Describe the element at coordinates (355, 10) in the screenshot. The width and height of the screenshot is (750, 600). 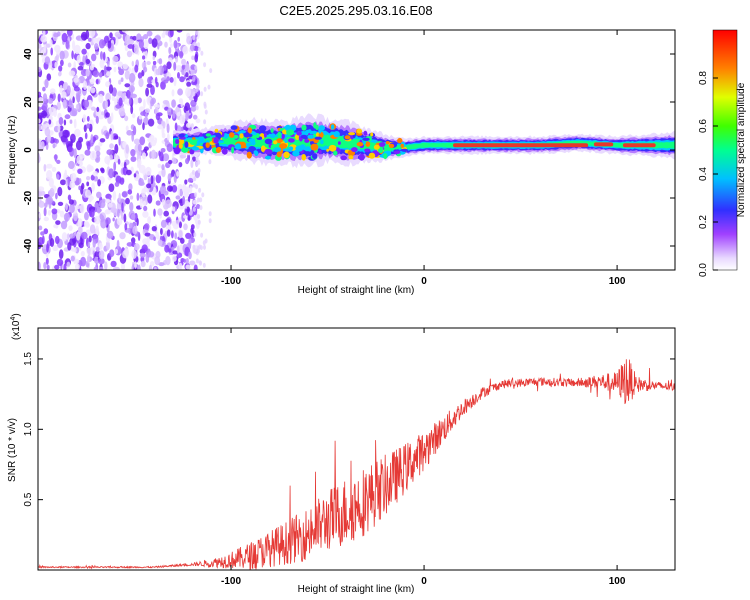
I see `chart-title: C2E5.2025.295.03.16.E08` at that location.